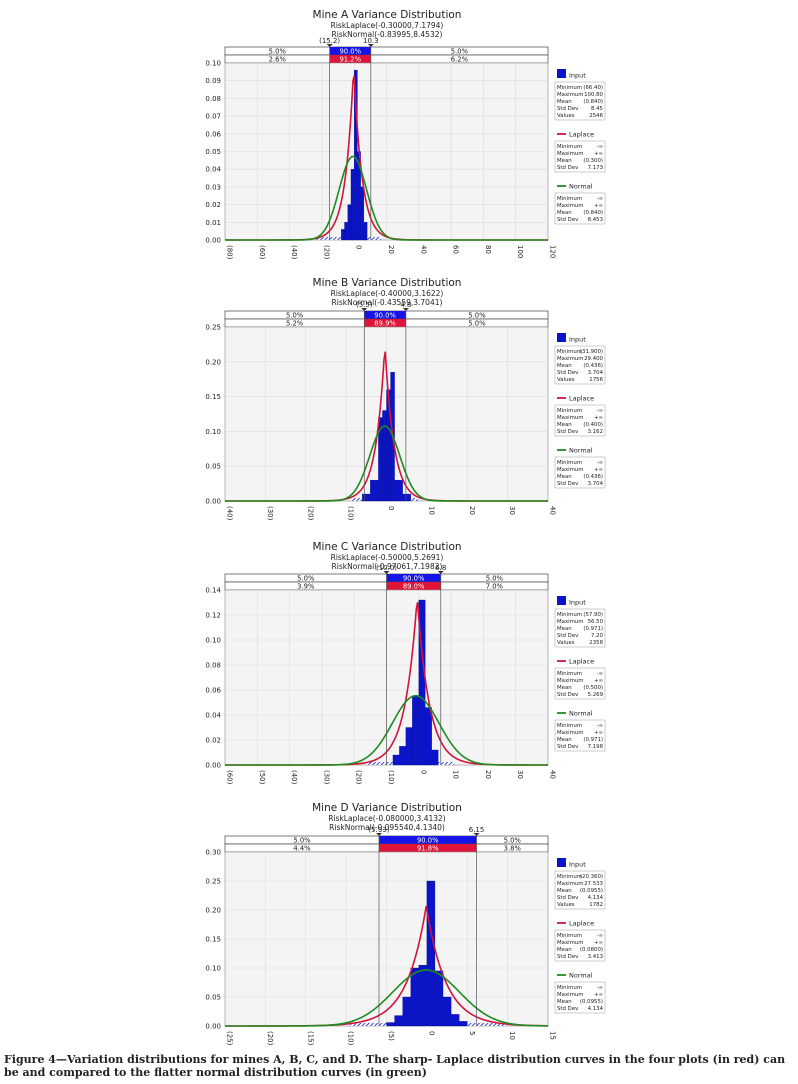 The width and height of the screenshot is (798, 1084). I want to click on percent-right: 6.2%, so click(460, 59).